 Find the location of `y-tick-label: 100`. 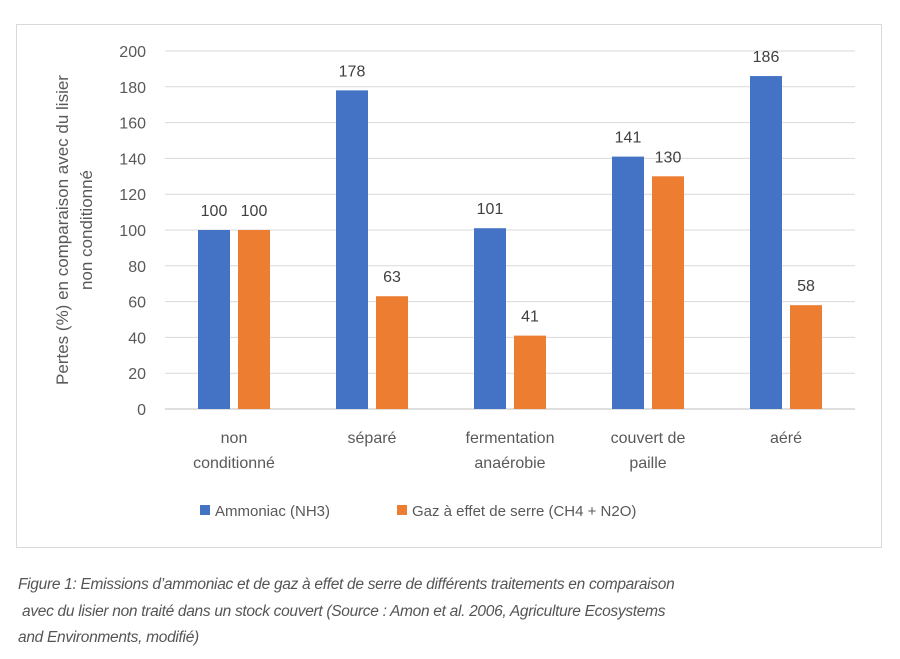

y-tick-label: 100 is located at coordinates (132, 231).